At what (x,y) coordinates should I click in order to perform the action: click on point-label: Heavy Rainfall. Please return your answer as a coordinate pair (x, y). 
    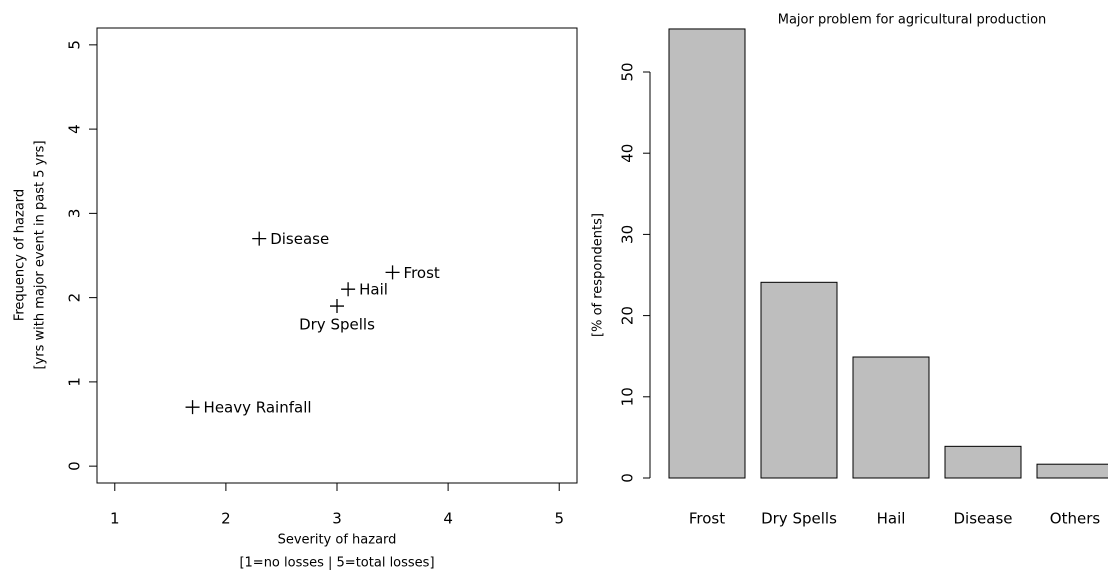
    Looking at the image, I should click on (258, 408).